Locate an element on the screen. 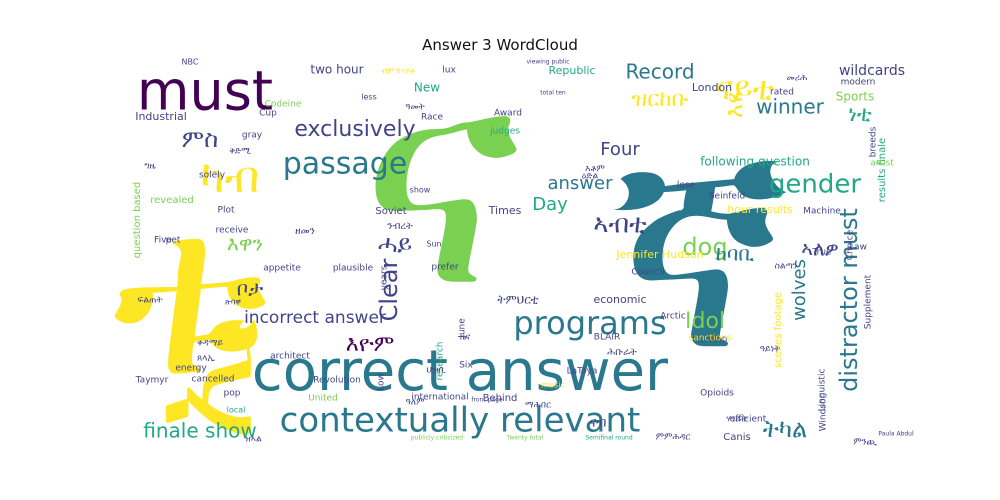 The width and height of the screenshot is (1000, 500). word-56: judges is located at coordinates (504, 132).